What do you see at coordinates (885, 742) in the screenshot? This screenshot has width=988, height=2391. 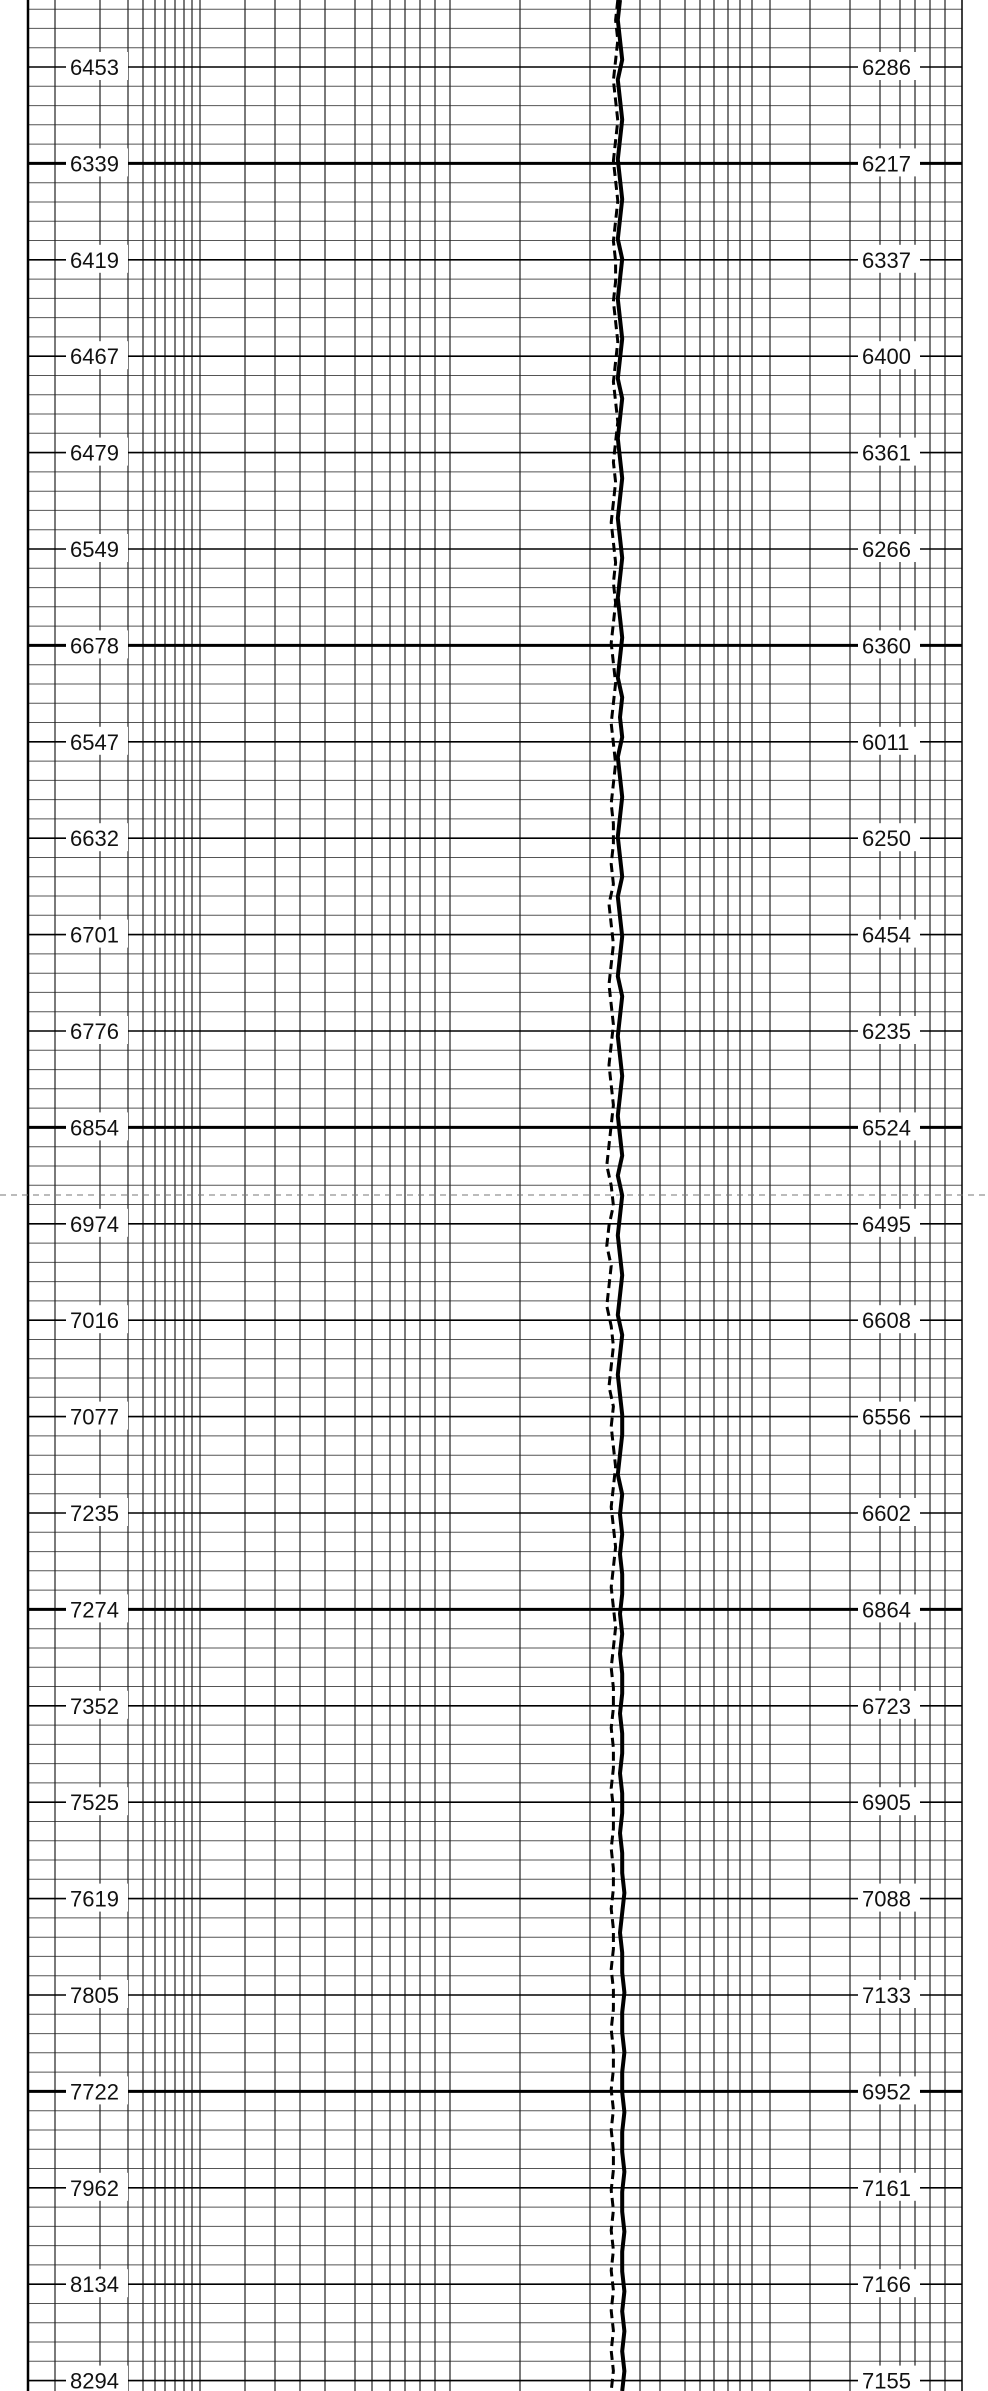 I see `right-track-label: 6011` at bounding box center [885, 742].